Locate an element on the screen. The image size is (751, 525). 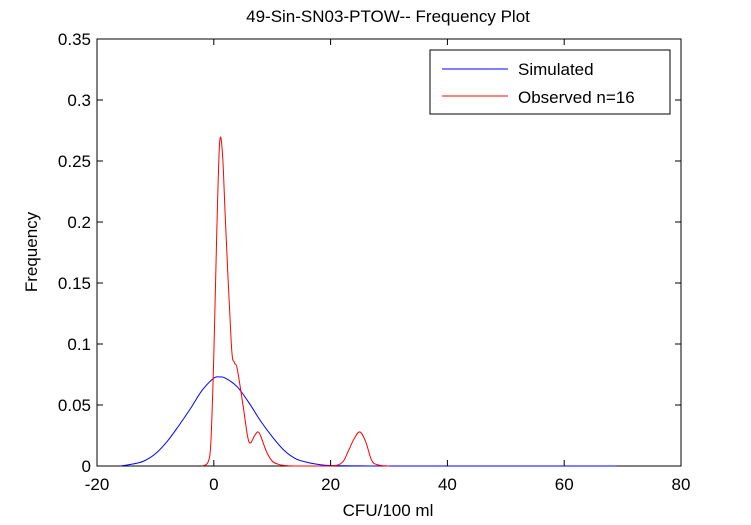
x-tick-label: 20 is located at coordinates (330, 484).